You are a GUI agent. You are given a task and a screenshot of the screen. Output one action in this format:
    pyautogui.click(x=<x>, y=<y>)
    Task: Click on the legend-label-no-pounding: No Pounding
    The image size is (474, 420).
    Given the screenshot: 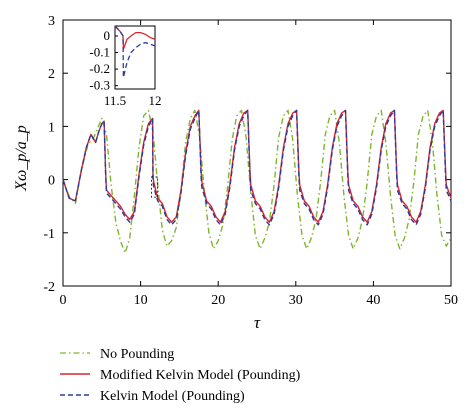 What is the action you would take?
    pyautogui.click(x=137, y=354)
    